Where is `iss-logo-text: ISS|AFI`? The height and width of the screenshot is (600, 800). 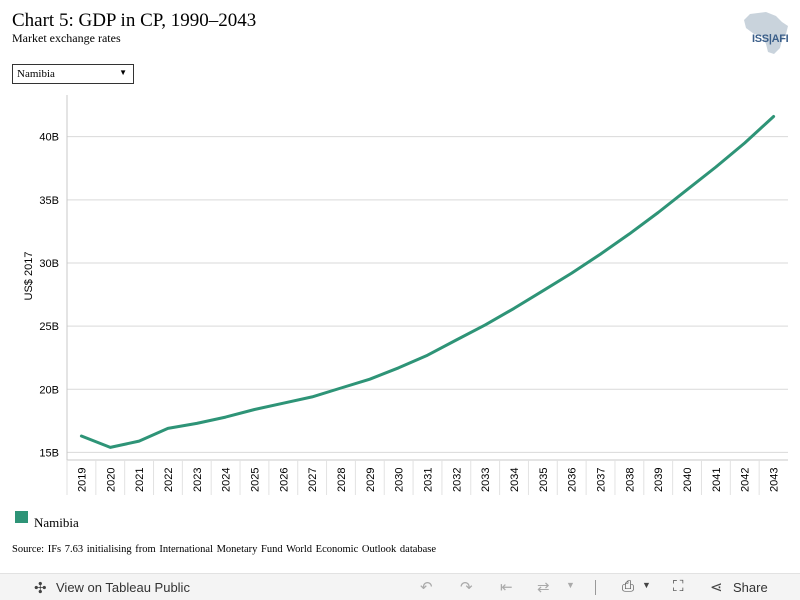
iss-logo-text: ISS|AFI is located at coordinates (770, 39).